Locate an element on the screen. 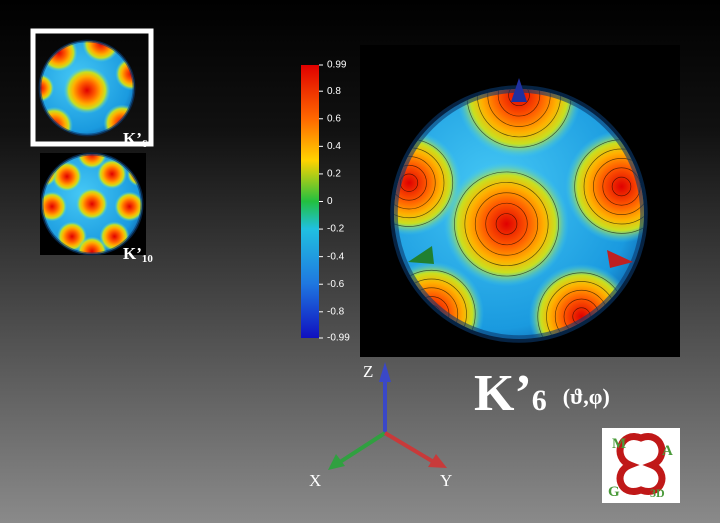 The image size is (720, 523). thumb-label: K’10 is located at coordinates (138, 254).